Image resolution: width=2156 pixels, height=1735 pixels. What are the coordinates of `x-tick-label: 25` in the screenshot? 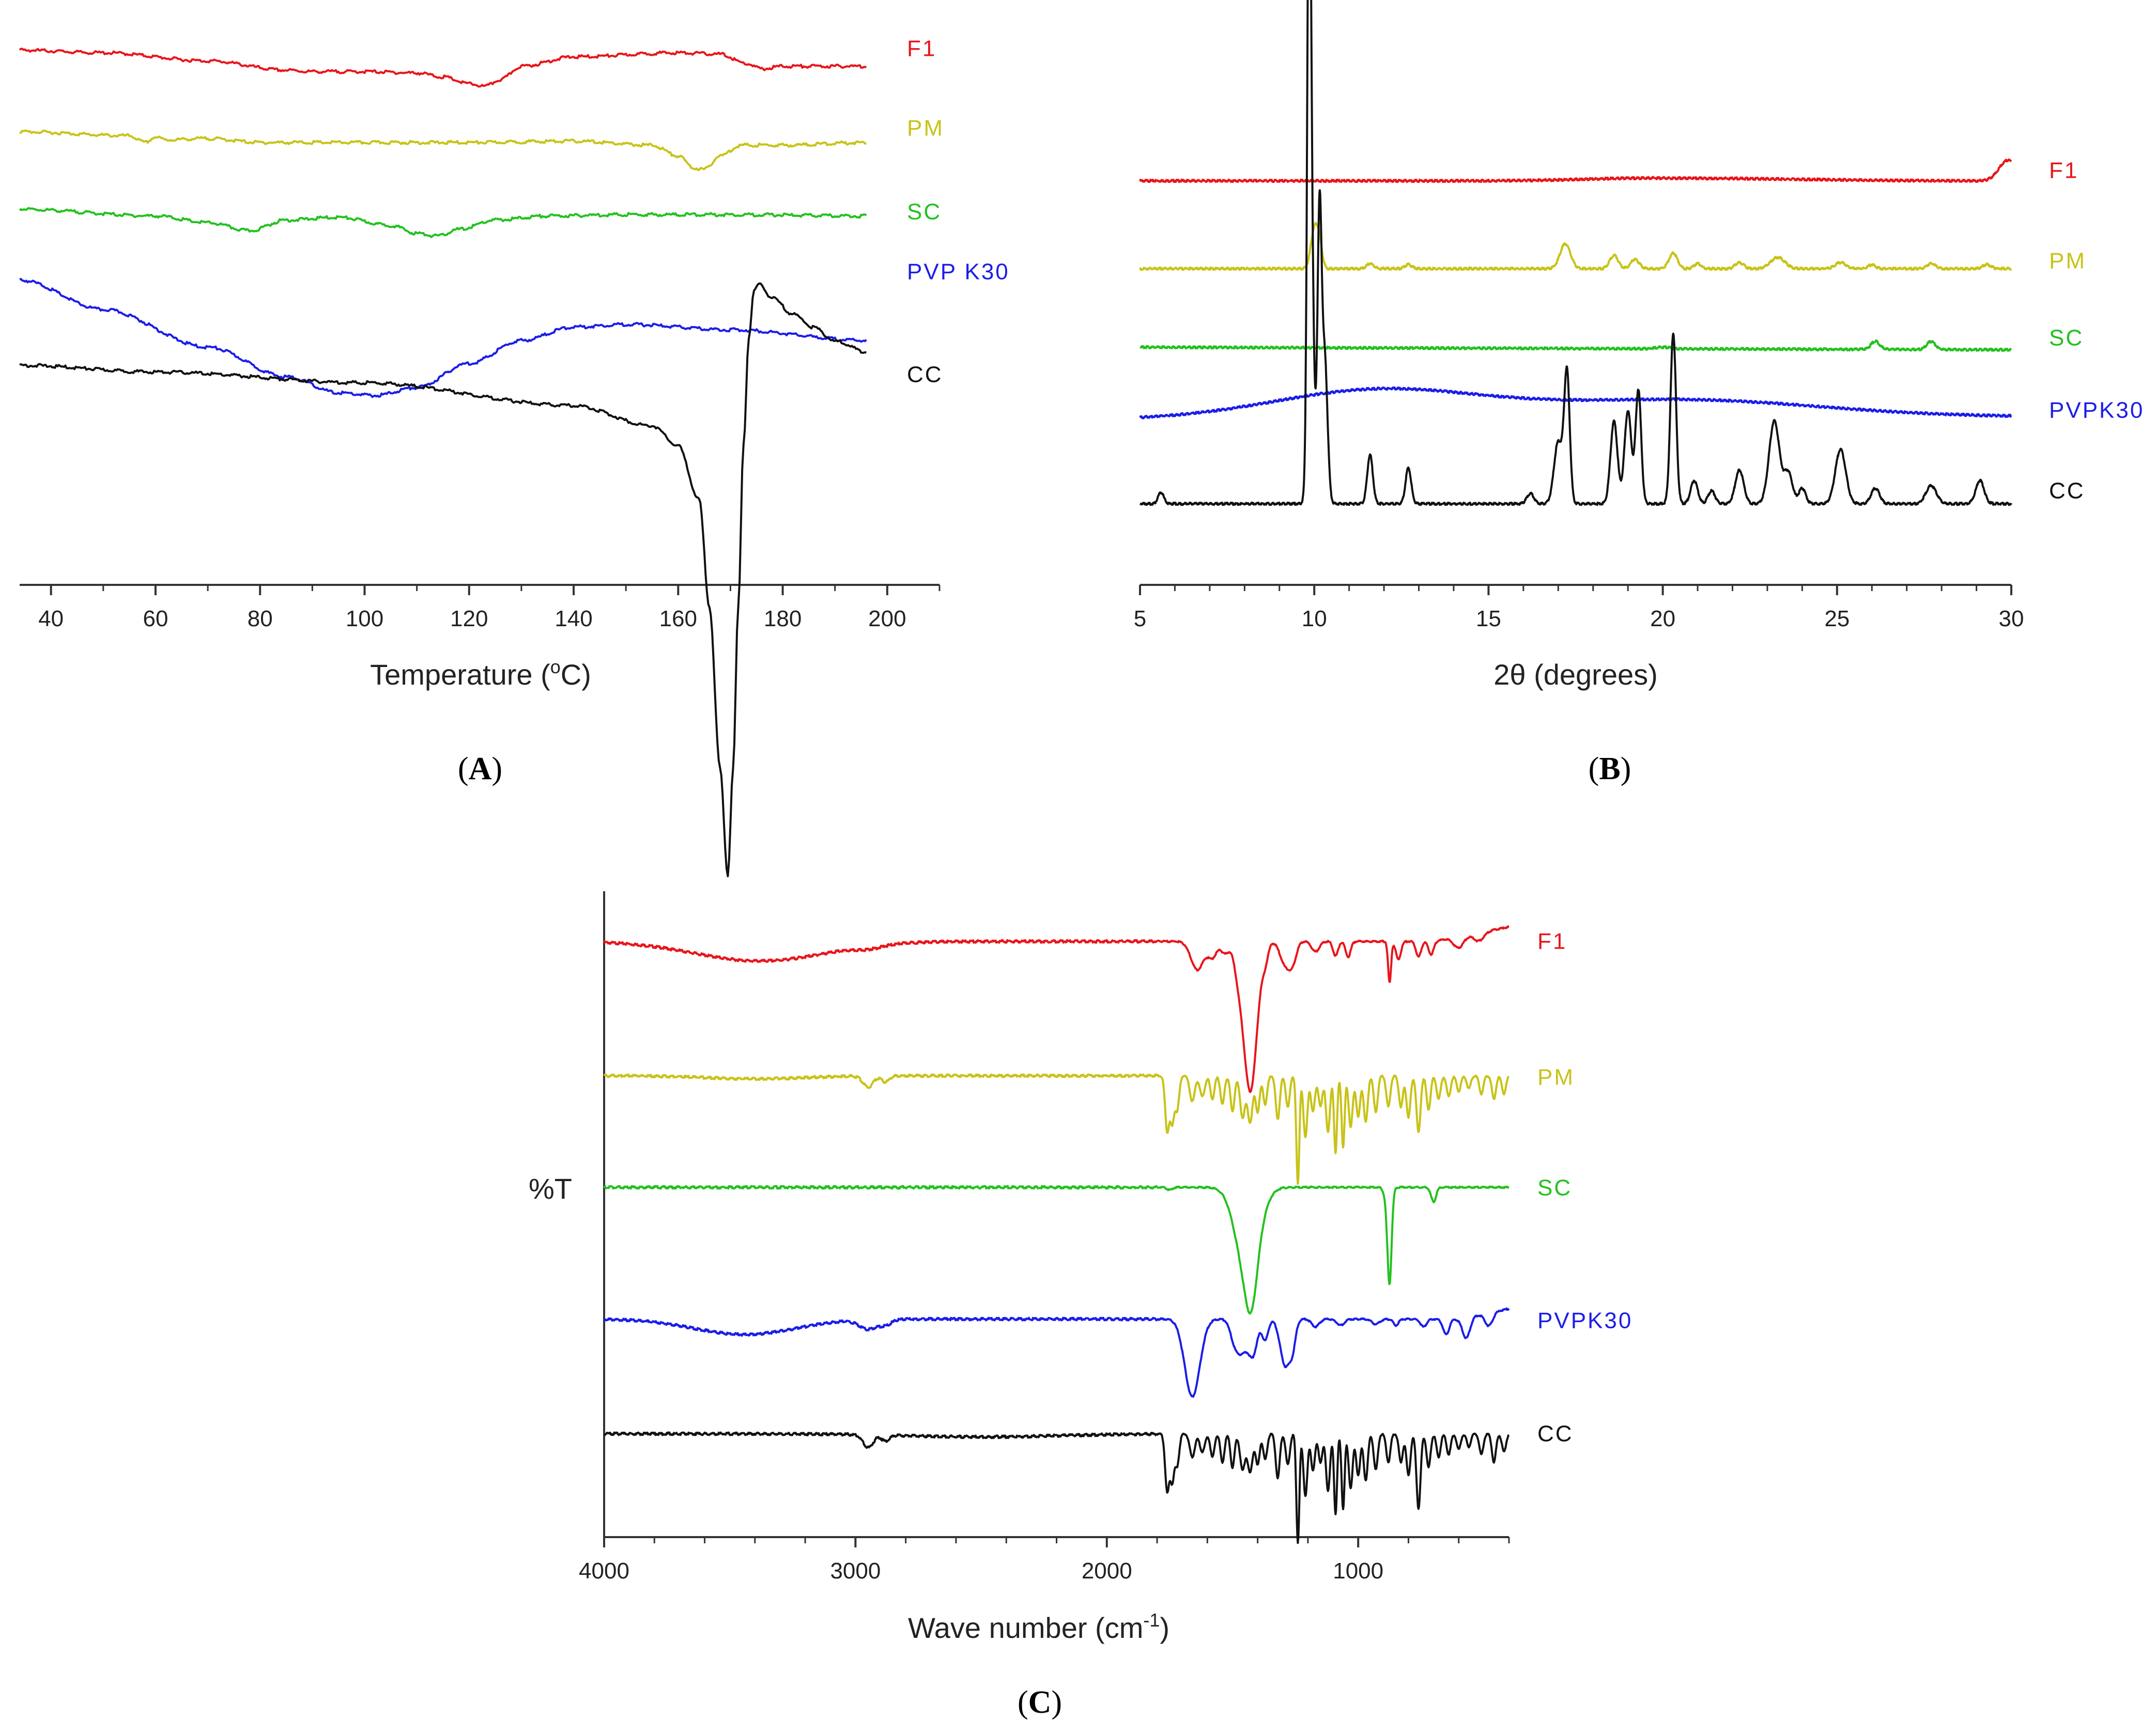 It's located at (1837, 618).